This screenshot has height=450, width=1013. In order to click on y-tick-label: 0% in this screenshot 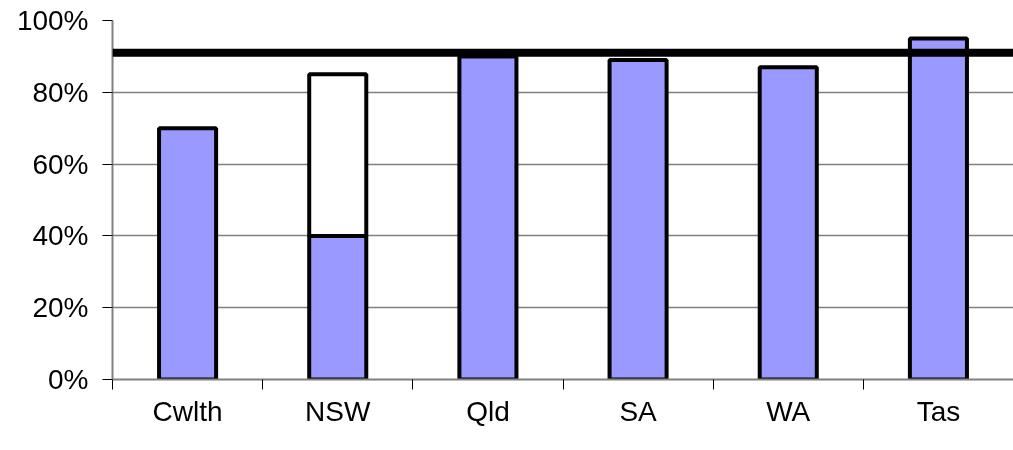, I will do `click(68, 379)`.